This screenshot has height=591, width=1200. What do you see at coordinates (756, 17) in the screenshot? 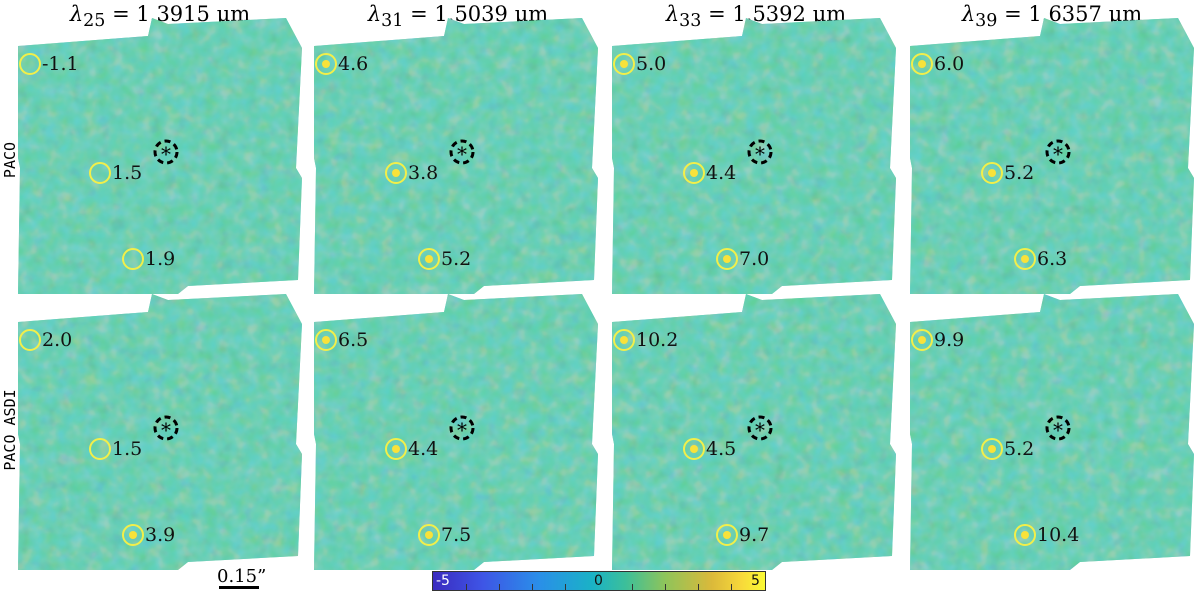
I see `column-title-3: λ33 = 1.5392 µm` at bounding box center [756, 17].